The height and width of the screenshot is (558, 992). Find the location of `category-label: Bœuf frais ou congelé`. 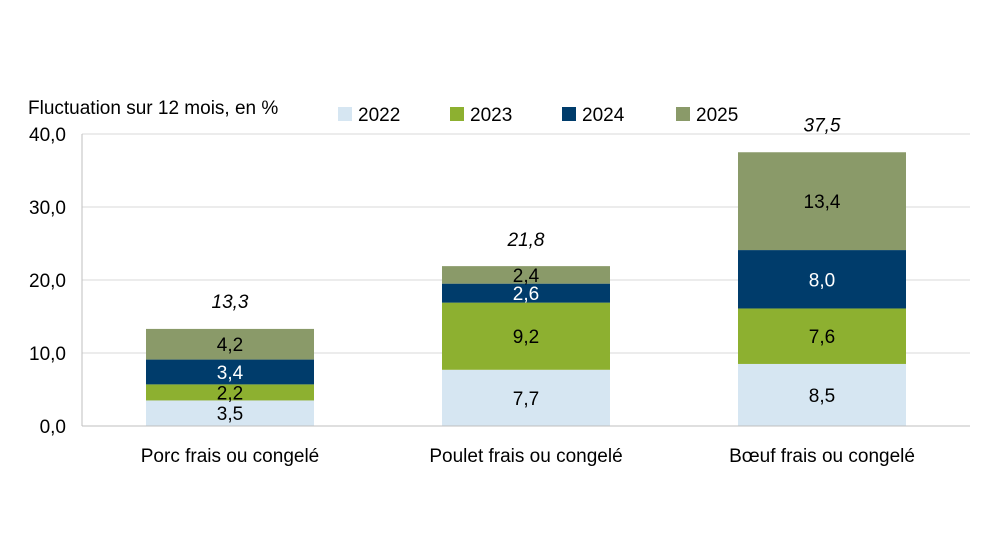

category-label: Bœuf frais ou congelé is located at coordinates (822, 456).